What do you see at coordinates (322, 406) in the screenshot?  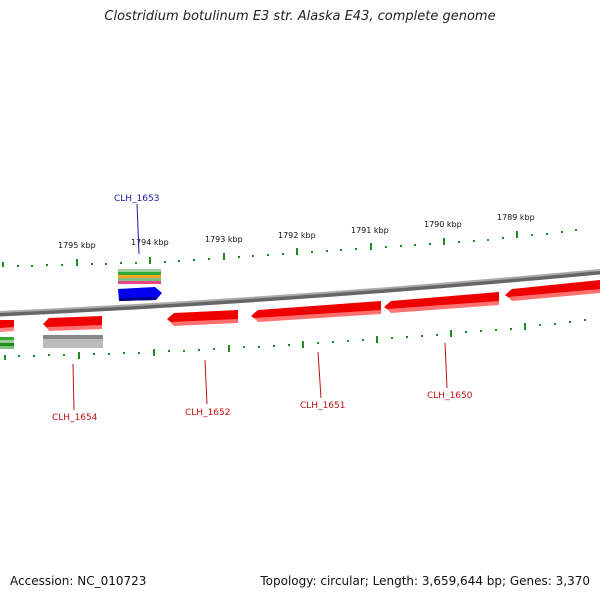 I see `gene-label-reverse: CLH_1651` at bounding box center [322, 406].